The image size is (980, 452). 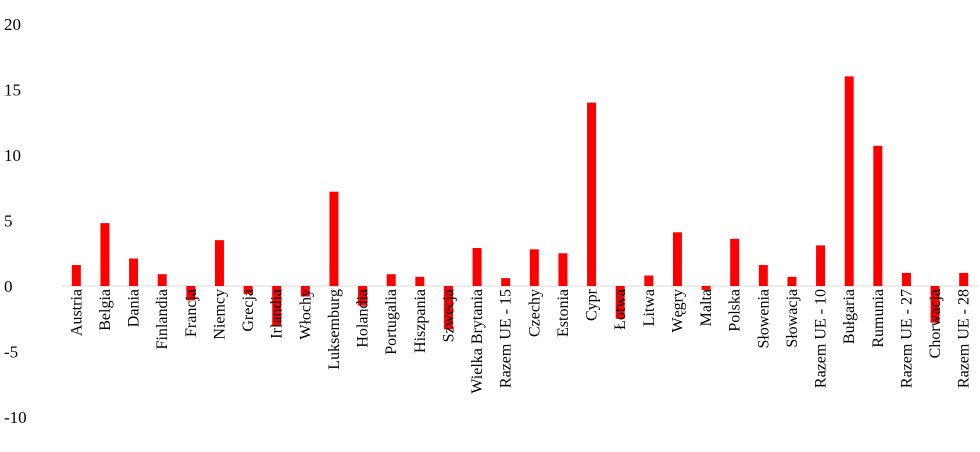 What do you see at coordinates (334, 329) in the screenshot?
I see `x-category-label: Luksemburg` at bounding box center [334, 329].